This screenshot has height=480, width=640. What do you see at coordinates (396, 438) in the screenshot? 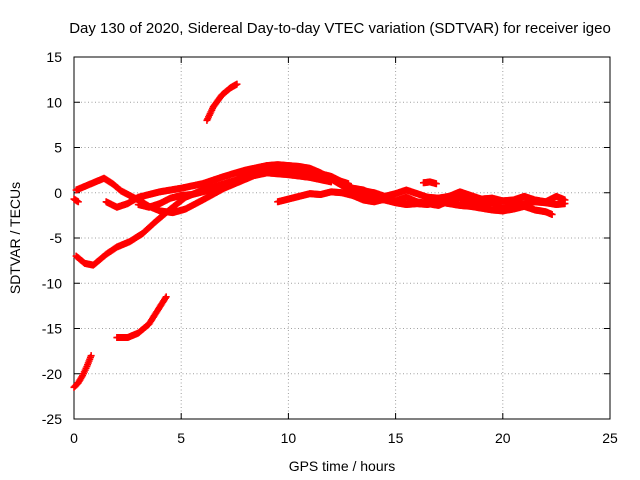
I see `x-tick-label: 15` at bounding box center [396, 438].